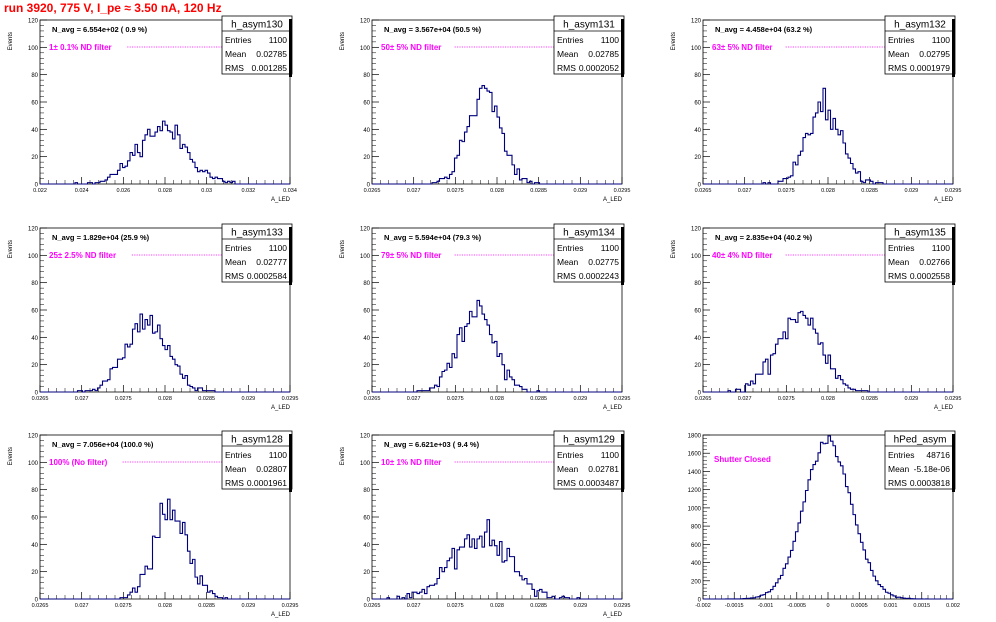  Describe the element at coordinates (411, 462) in the screenshot. I see `filter-label: 10± 1% ND filter` at that location.